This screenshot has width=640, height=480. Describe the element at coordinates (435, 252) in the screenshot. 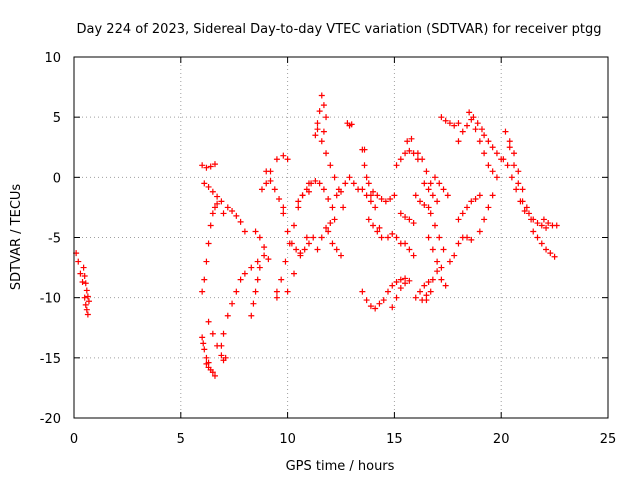

I see `series-arc-ar` at that location.